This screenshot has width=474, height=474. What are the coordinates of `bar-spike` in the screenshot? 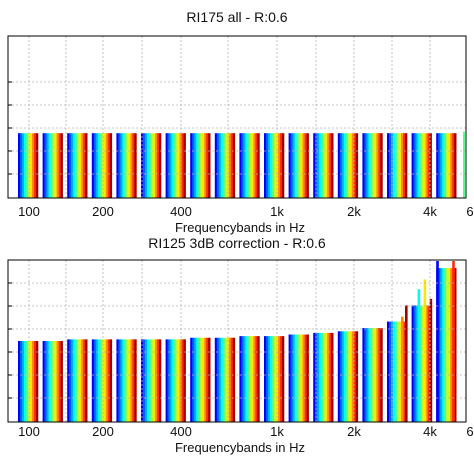 It's located at (425, 350).